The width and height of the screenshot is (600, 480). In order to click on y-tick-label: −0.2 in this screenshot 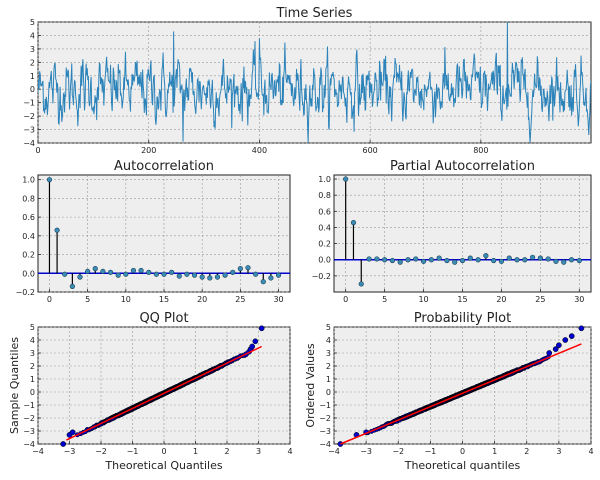, I will do `click(25, 292)`.